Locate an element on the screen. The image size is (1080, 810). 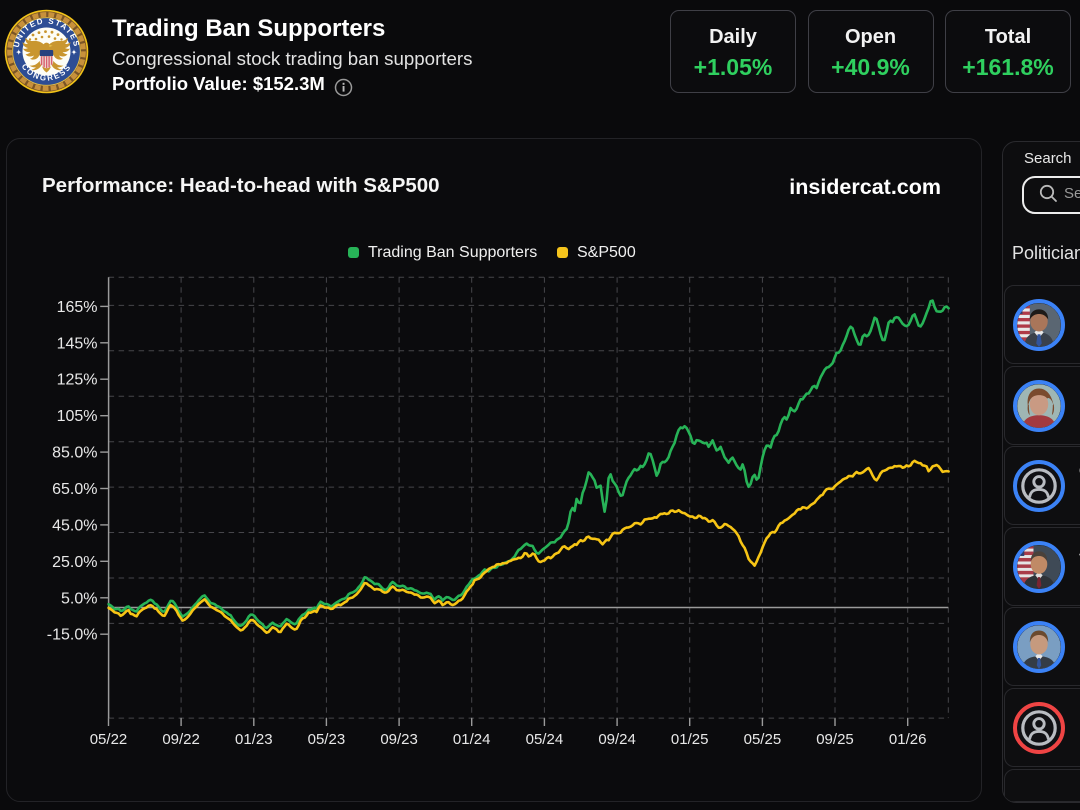
svg-text: 05/23 is located at coordinates (327, 739).